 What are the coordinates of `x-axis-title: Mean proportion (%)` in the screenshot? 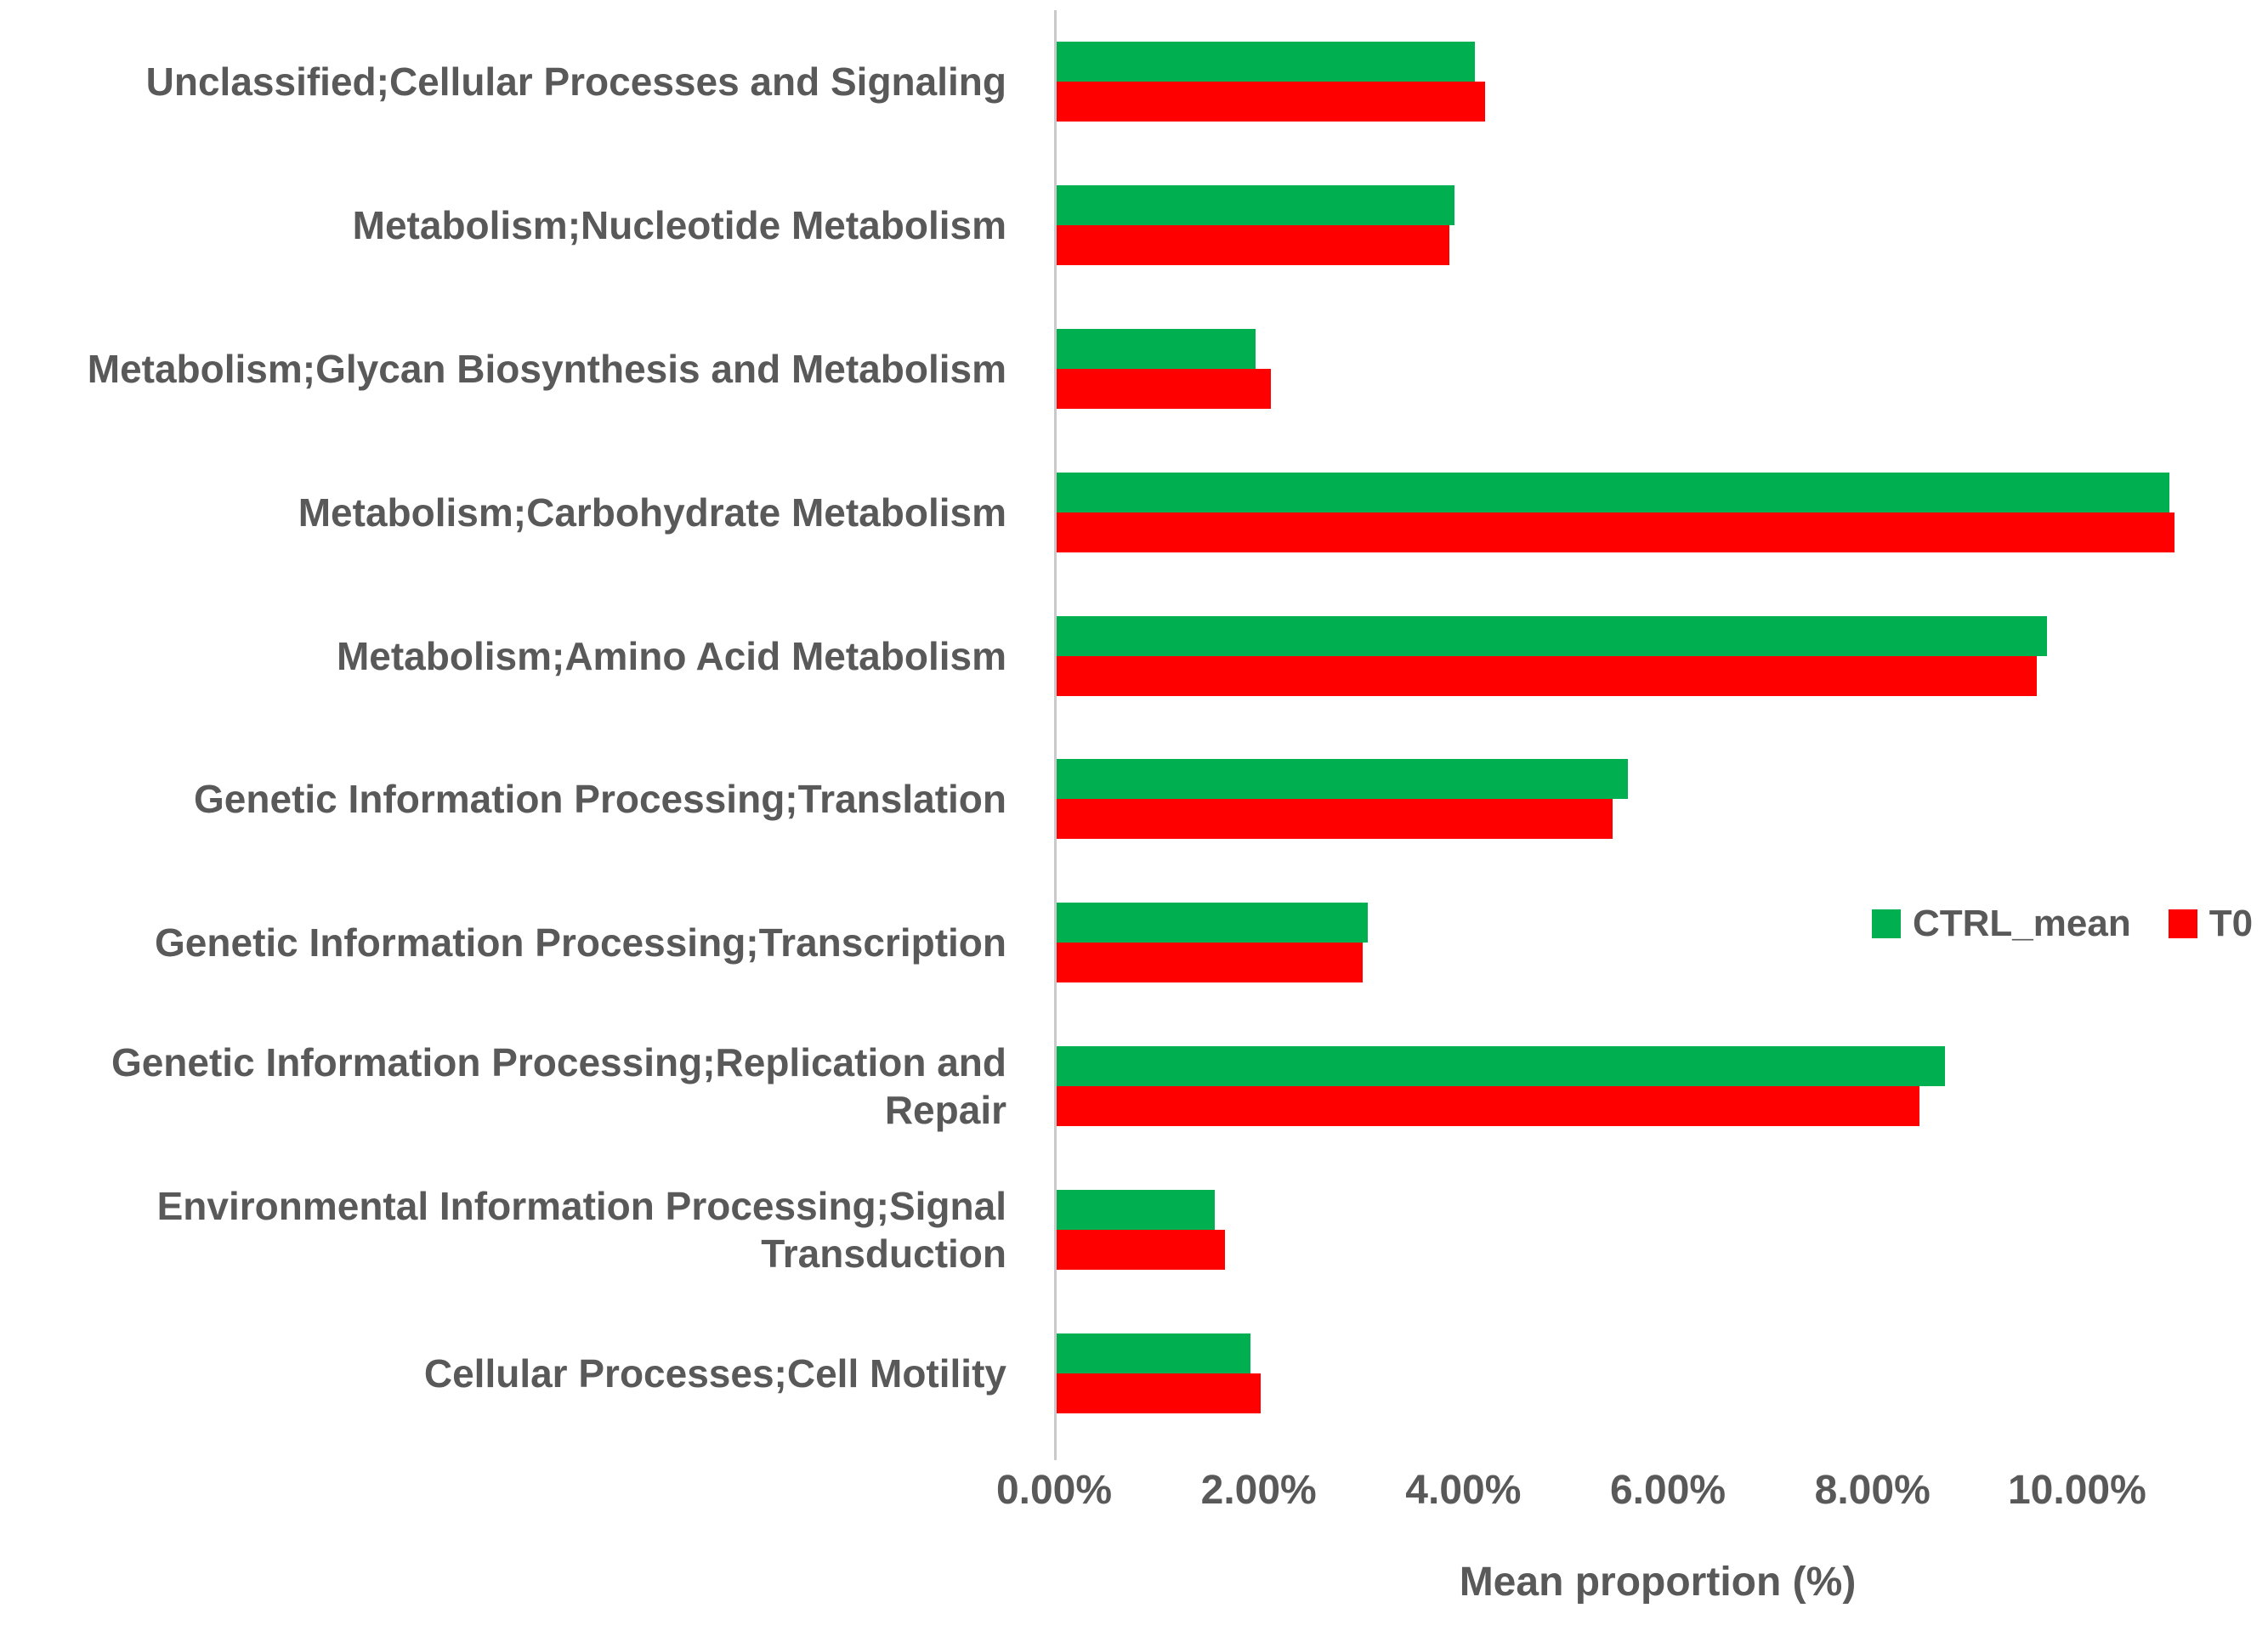 It's located at (1658, 1582).